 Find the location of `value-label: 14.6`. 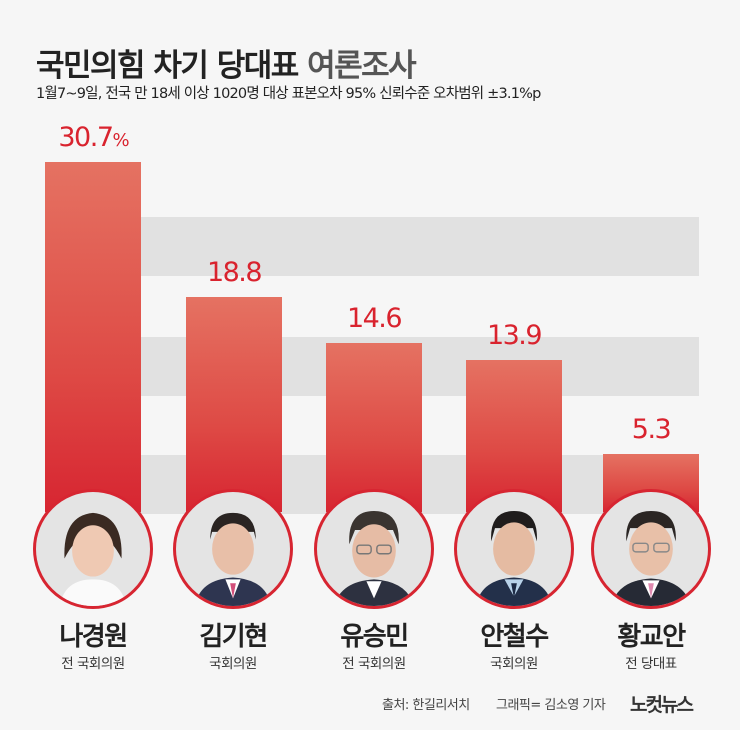

value-label: 14.6 is located at coordinates (374, 318).